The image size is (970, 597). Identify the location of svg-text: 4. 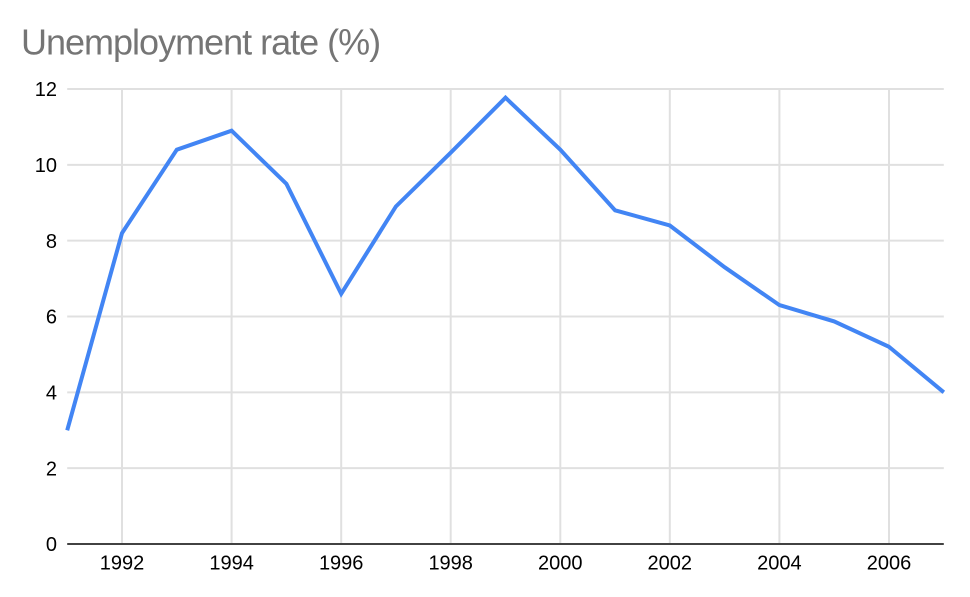
(51, 394).